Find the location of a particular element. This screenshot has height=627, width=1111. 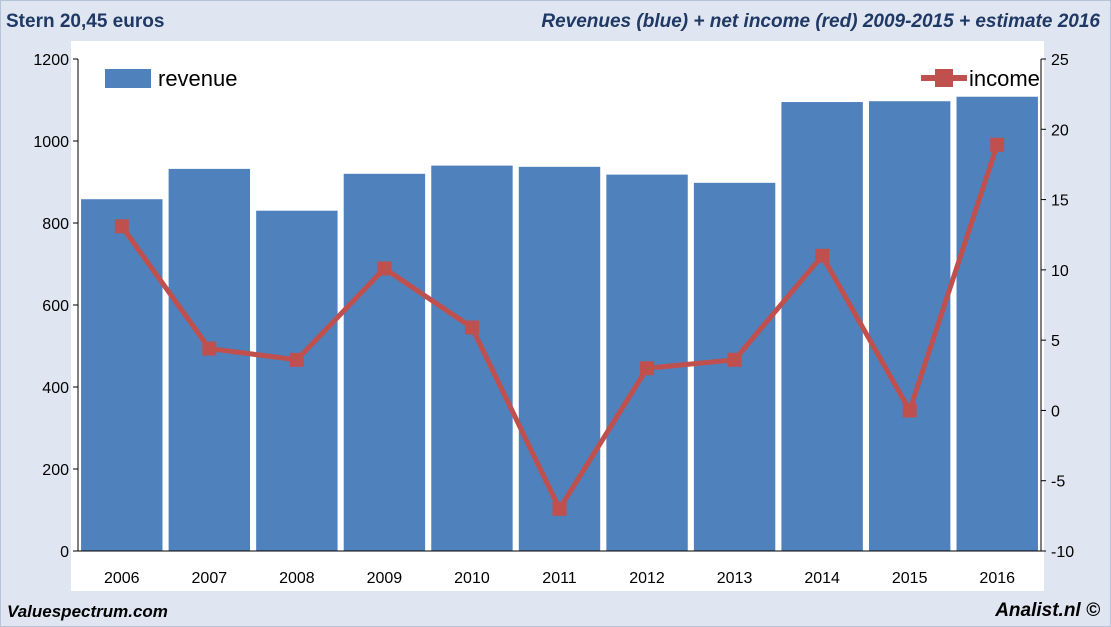

revenue-bar-2007 is located at coordinates (209, 359).